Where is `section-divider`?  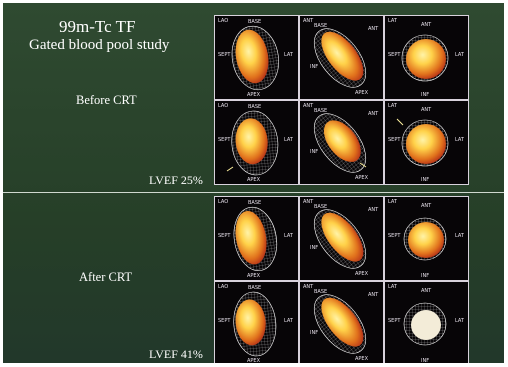 section-divider is located at coordinates (253, 192).